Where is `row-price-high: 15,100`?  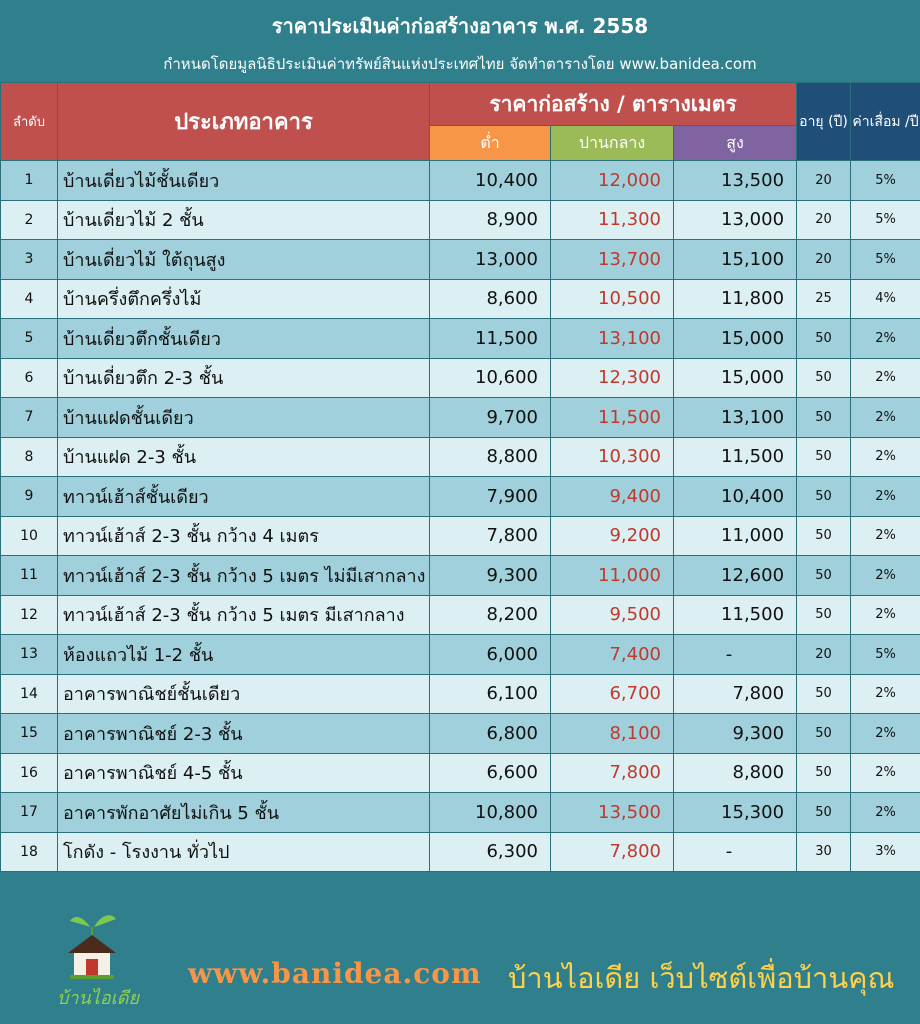 row-price-high: 15,100 is located at coordinates (735, 259).